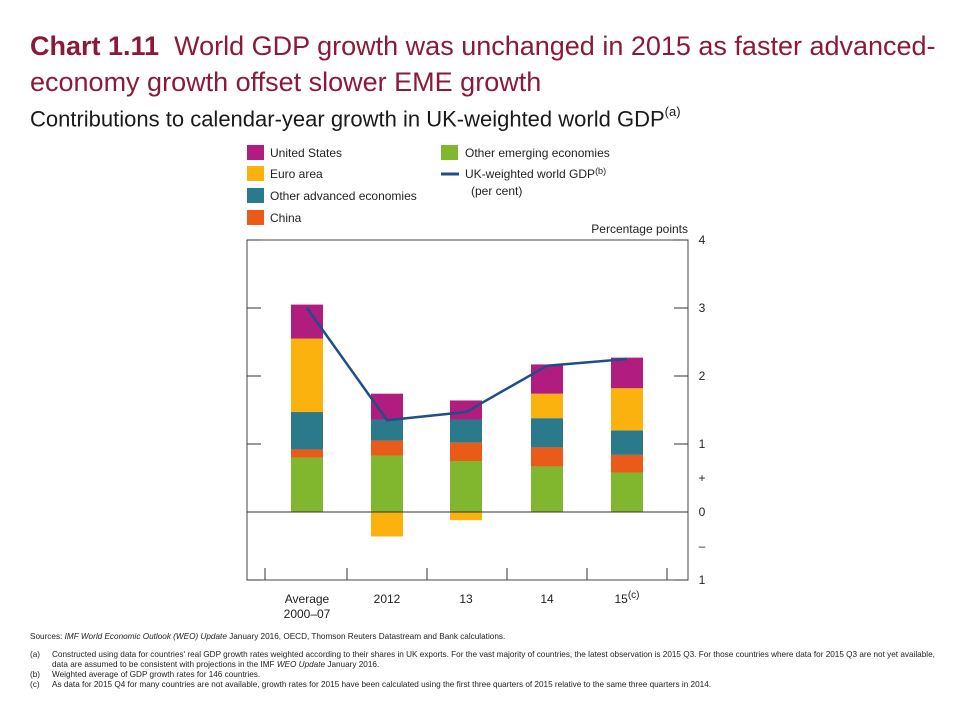 The width and height of the screenshot is (960, 720). Describe the element at coordinates (46, 636) in the screenshot. I see `sources-label: Sources:` at that location.